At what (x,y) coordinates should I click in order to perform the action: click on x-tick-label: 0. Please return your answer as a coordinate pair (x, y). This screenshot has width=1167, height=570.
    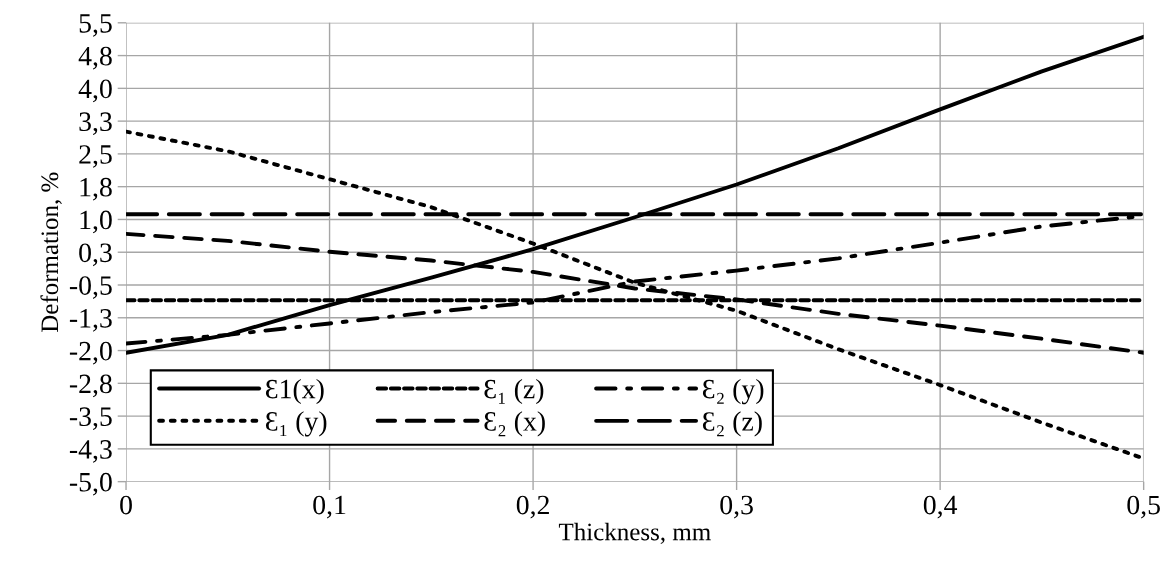
    Looking at the image, I should click on (126, 505).